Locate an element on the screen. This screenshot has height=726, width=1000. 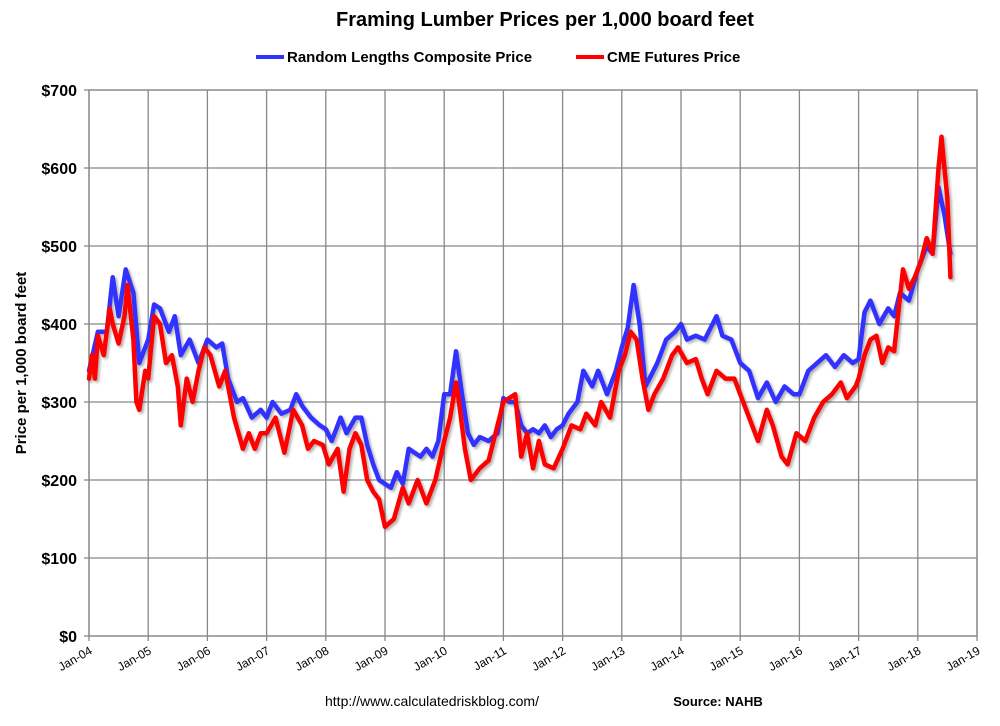
y-tick-label: $600 is located at coordinates (59, 169).